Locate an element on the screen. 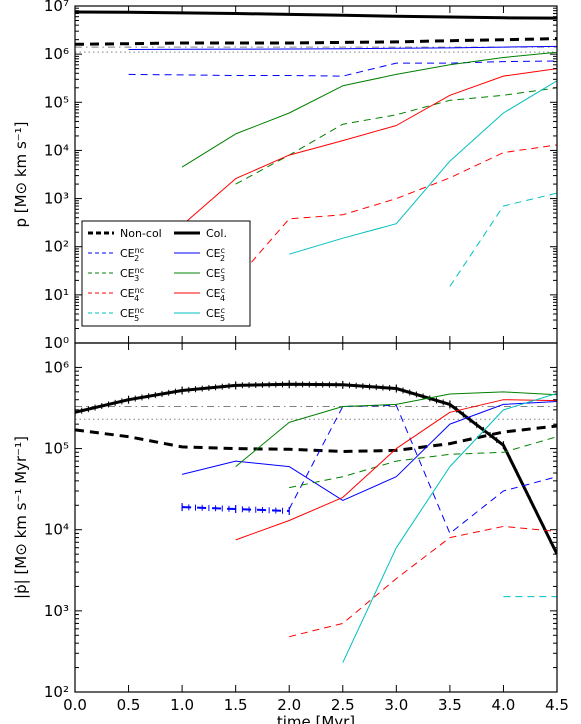 This screenshot has width=581, height=724. x-tick-label: 4.5 is located at coordinates (557, 705).